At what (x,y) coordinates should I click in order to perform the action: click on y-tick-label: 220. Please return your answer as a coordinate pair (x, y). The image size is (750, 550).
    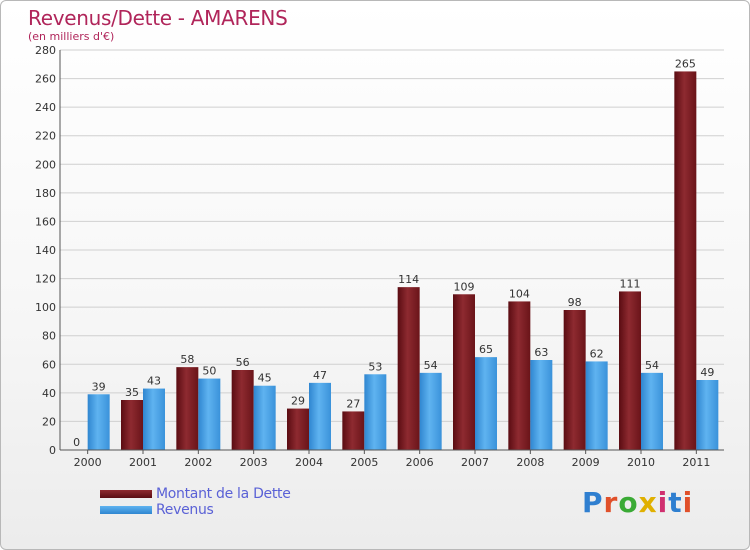
    Looking at the image, I should click on (45, 136).